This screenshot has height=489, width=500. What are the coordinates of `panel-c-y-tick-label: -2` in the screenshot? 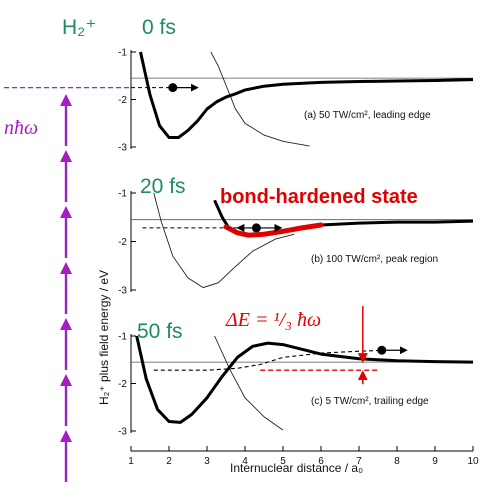 It's located at (122, 384).